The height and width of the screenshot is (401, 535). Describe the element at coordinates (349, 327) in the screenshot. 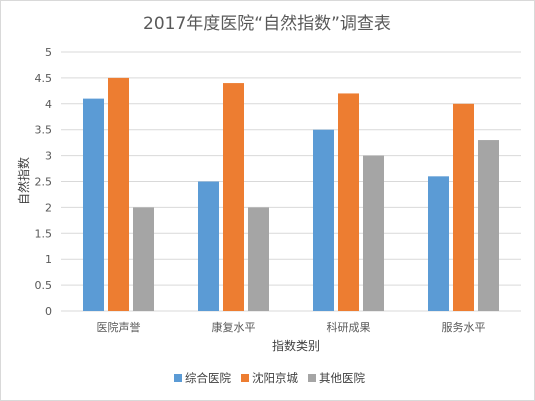

I see `x-tick-label: 科研成果` at that location.